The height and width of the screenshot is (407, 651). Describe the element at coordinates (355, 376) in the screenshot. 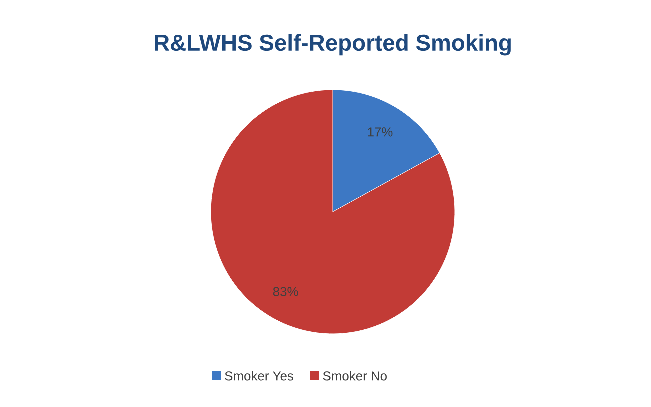

I see `legend-label: Smoker No` at that location.